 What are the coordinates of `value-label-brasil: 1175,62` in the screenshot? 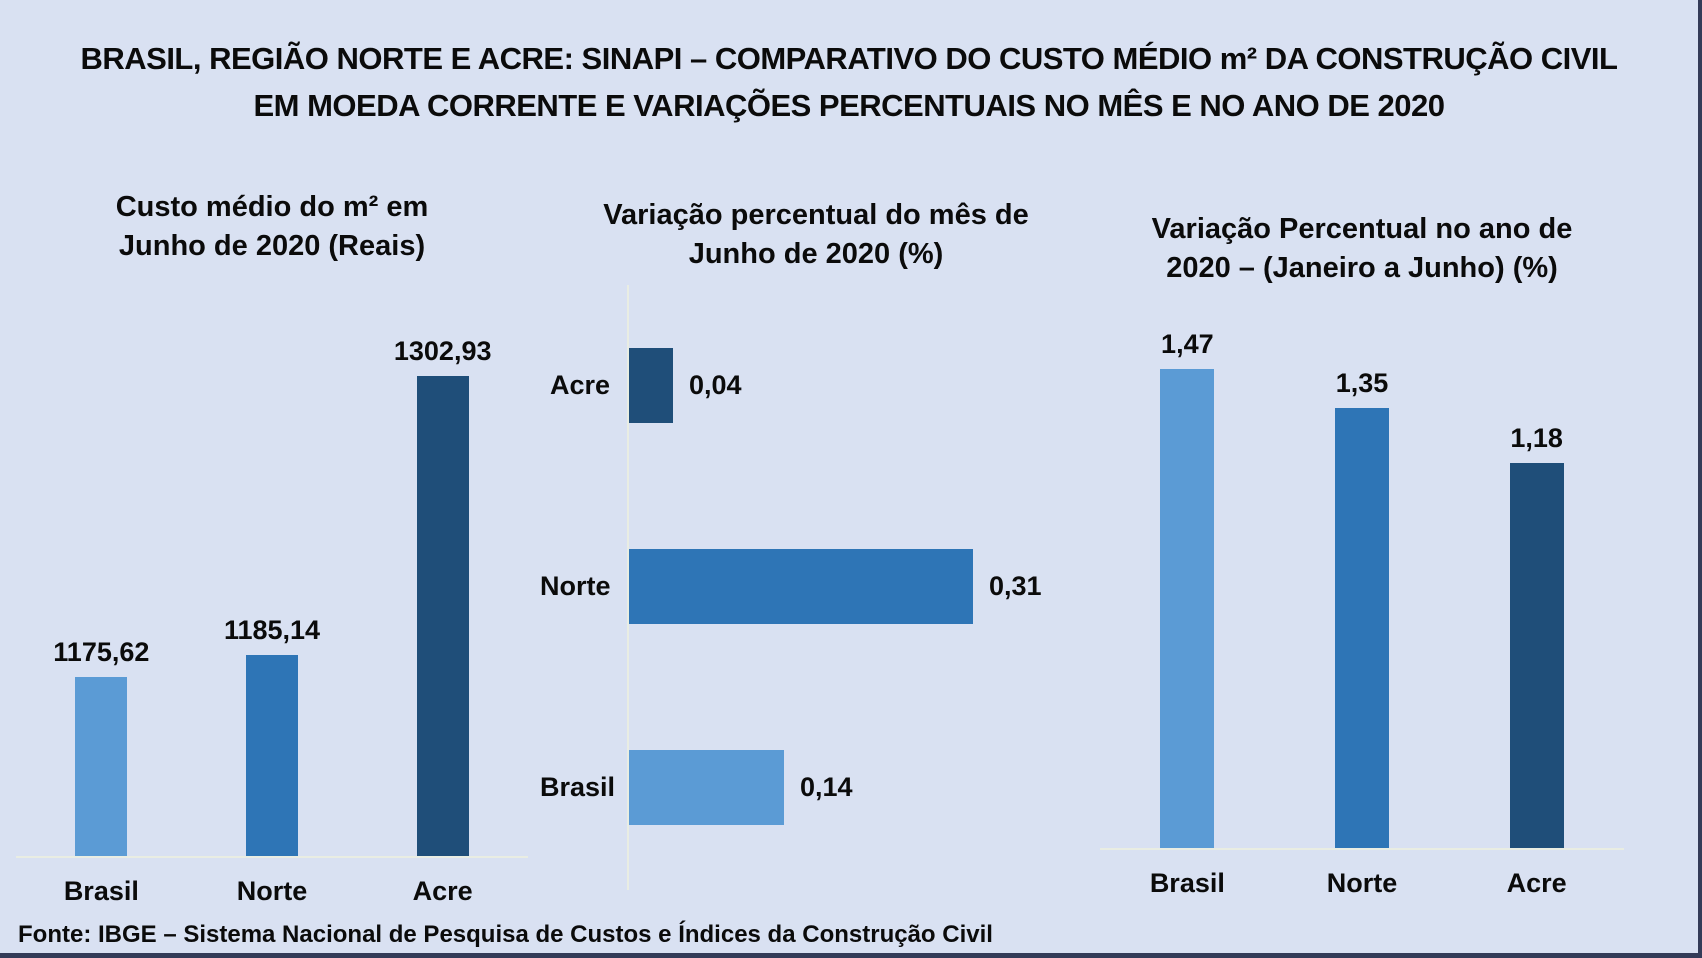 It's located at (101, 652).